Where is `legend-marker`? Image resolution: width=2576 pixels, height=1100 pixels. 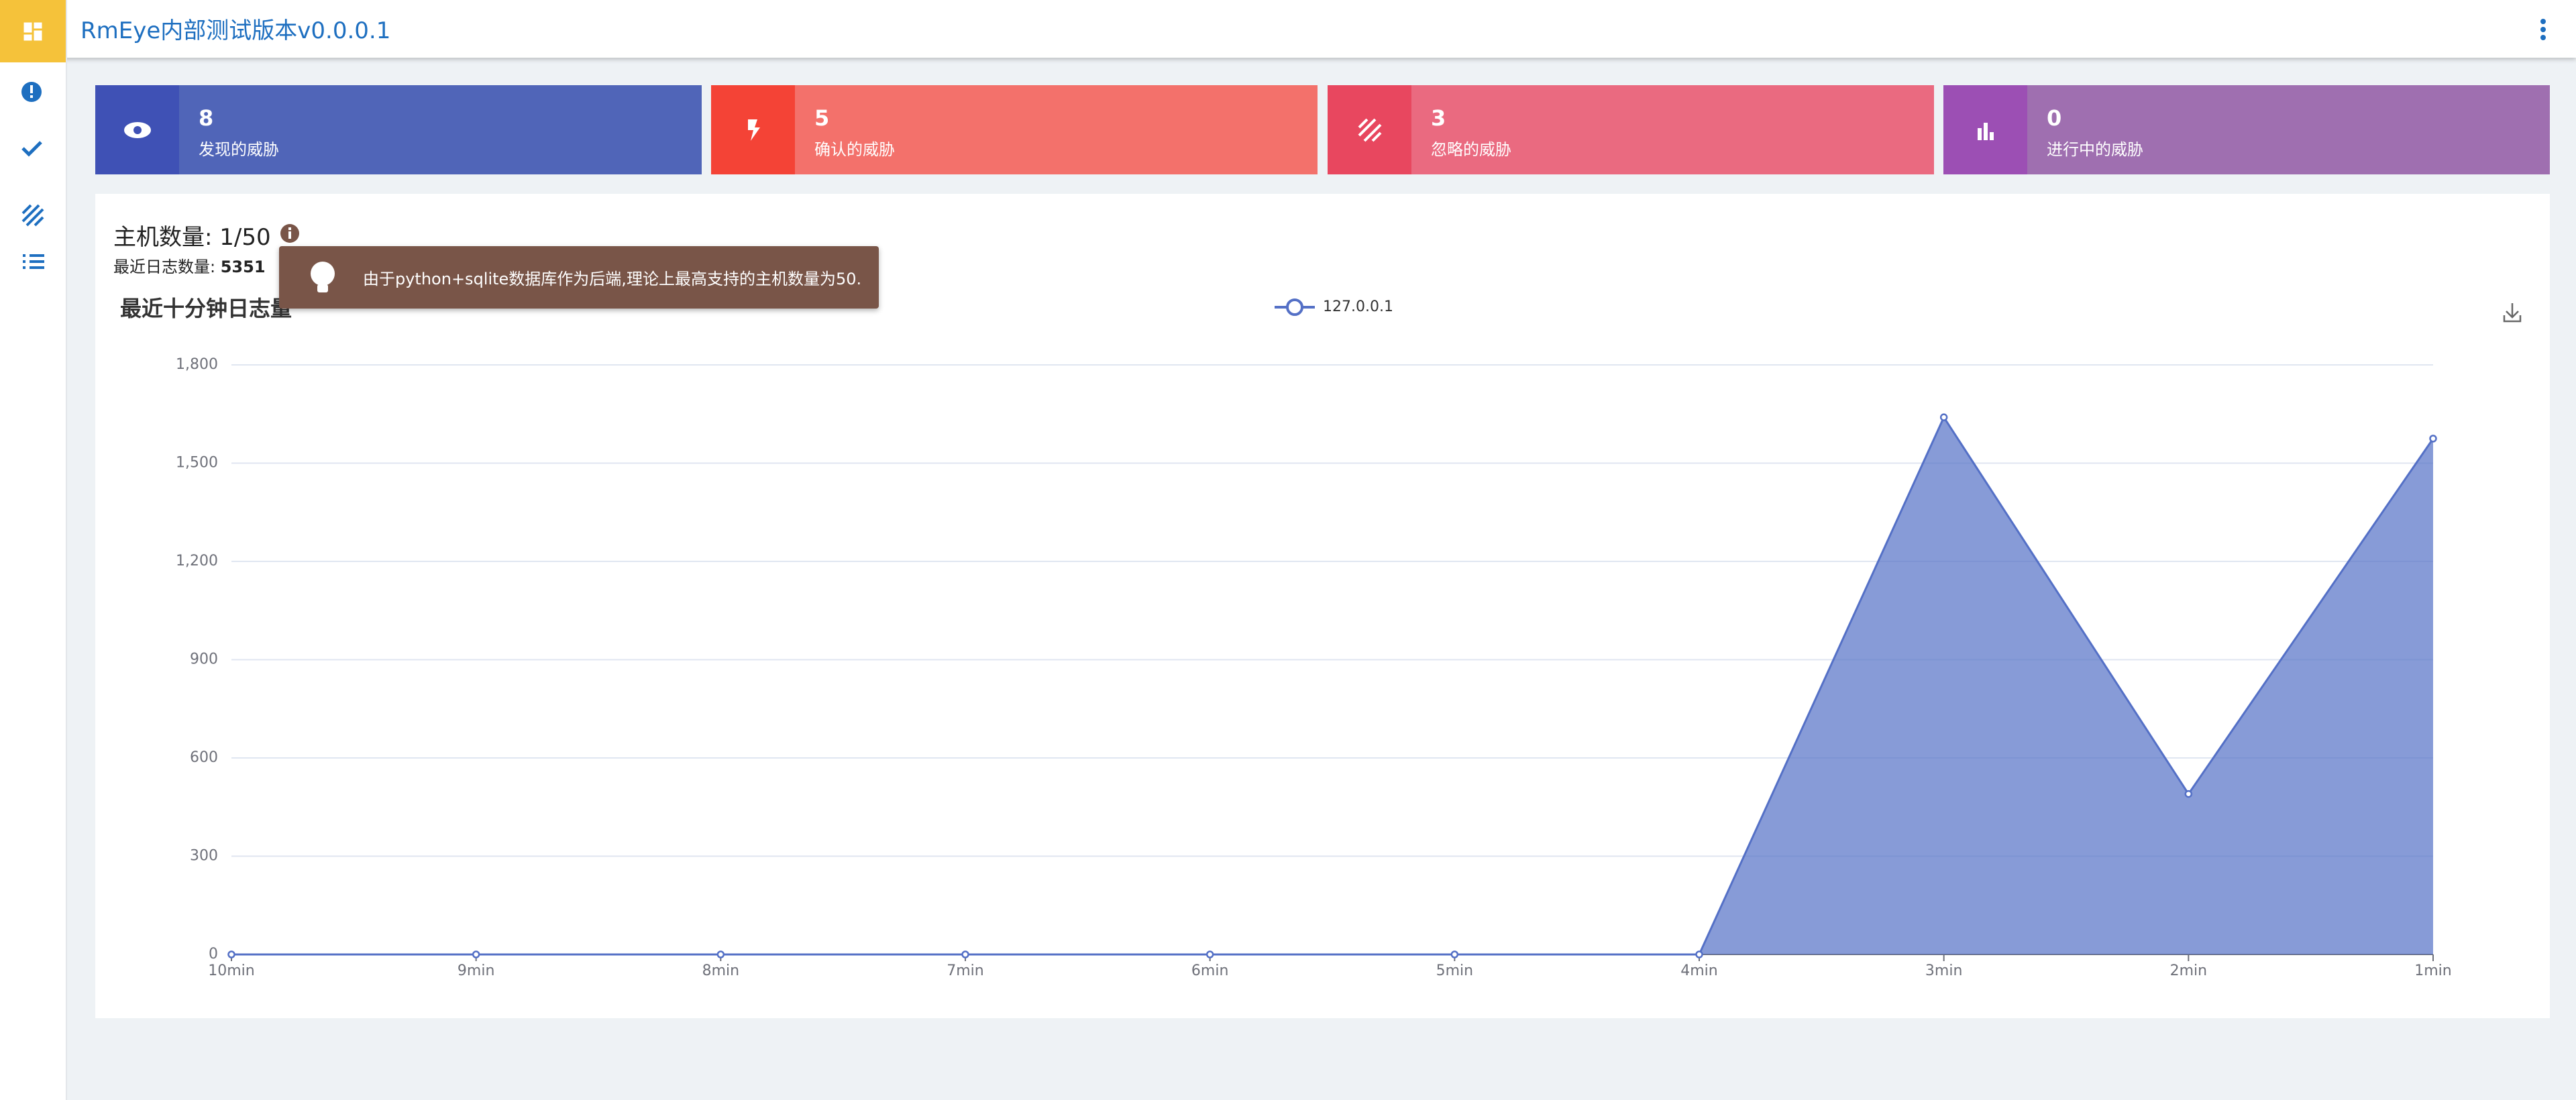
legend-marker is located at coordinates (1294, 307).